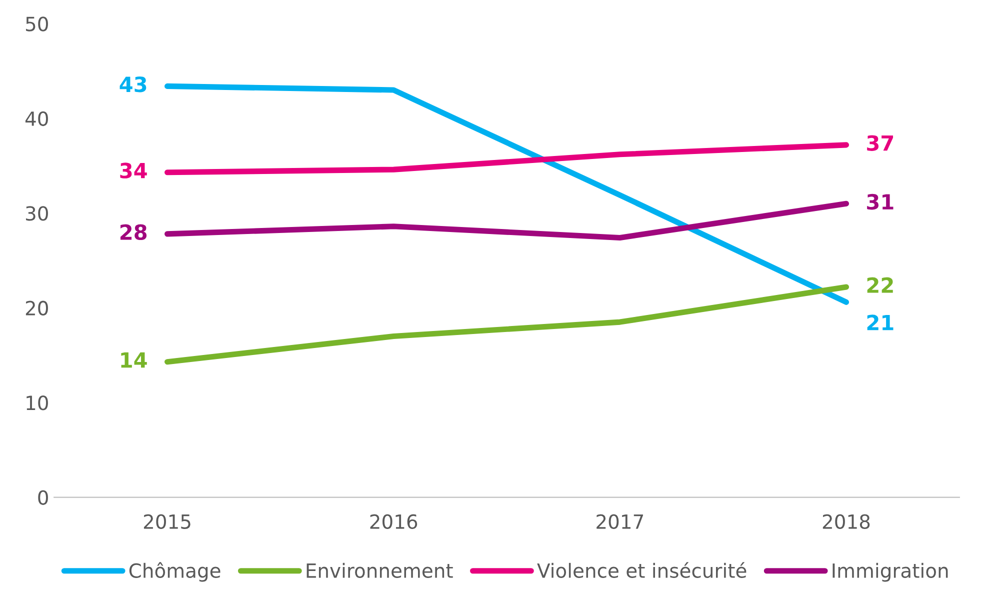 This screenshot has width=984, height=592. What do you see at coordinates (619, 521) in the screenshot?
I see `x-tick-label: 2017` at bounding box center [619, 521].